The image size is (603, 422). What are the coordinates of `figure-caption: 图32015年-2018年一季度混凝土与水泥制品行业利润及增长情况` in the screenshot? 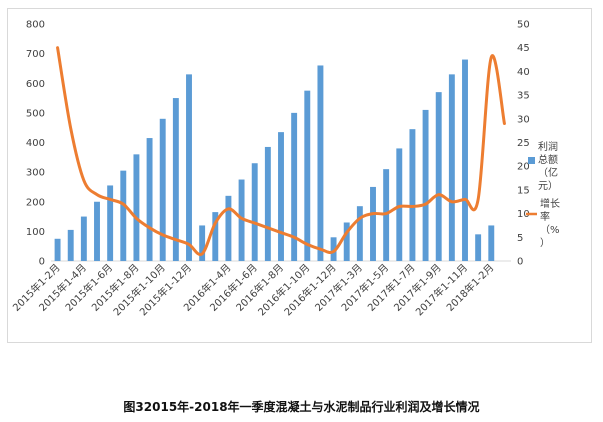 It's located at (301, 407).